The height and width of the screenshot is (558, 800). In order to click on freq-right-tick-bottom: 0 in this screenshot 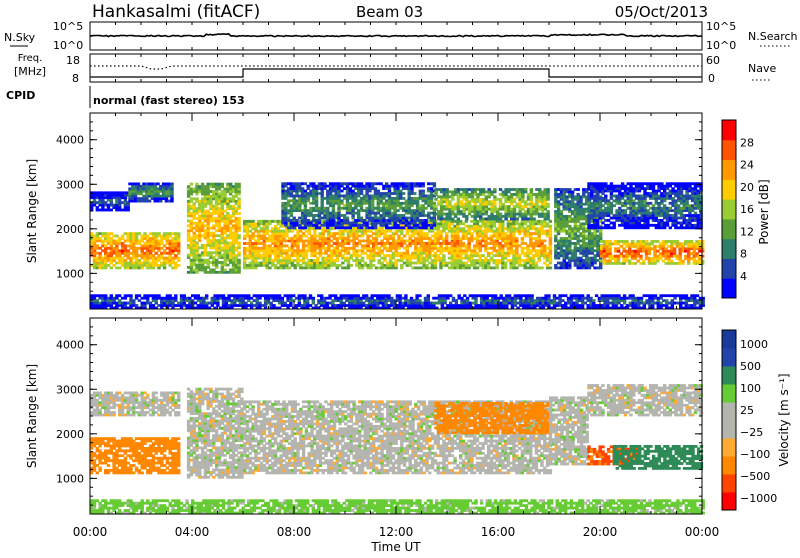, I will do `click(711, 78)`.